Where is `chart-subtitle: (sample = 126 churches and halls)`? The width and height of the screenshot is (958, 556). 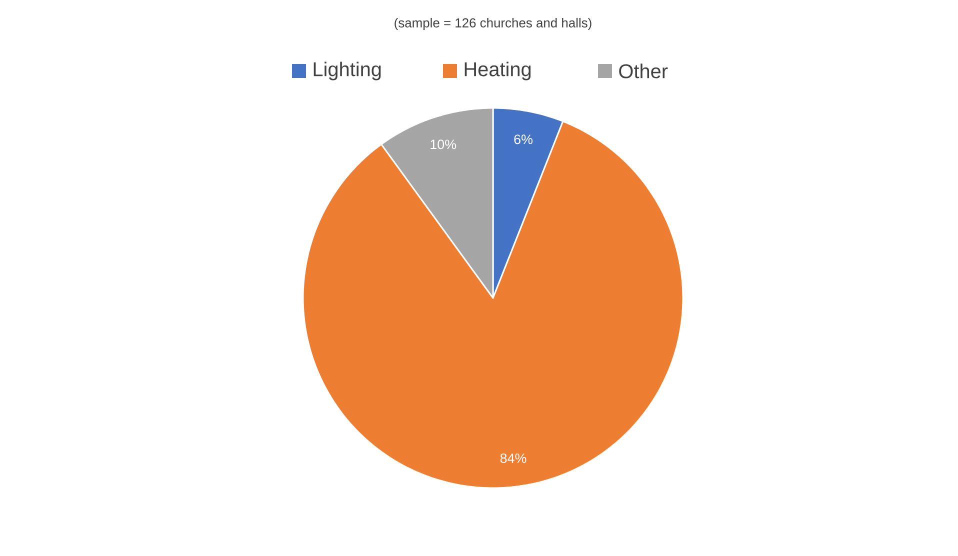
chart-subtitle: (sample = 126 churches and halls) is located at coordinates (493, 24).